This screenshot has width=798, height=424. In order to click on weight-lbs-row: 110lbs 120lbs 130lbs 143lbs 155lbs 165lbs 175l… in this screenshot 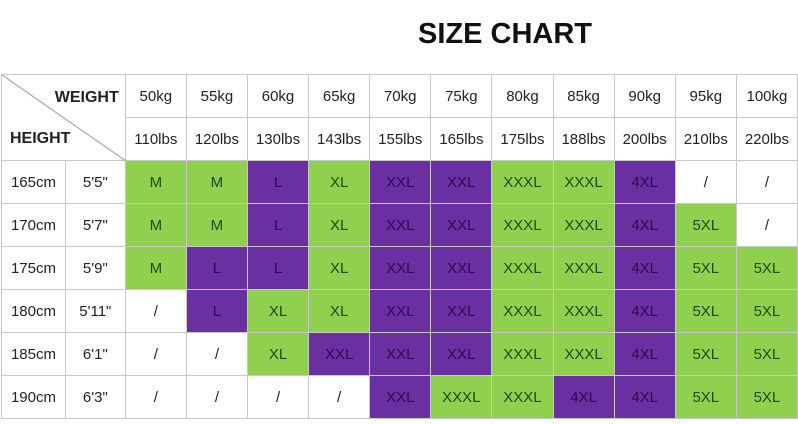, I will do `click(400, 139)`.